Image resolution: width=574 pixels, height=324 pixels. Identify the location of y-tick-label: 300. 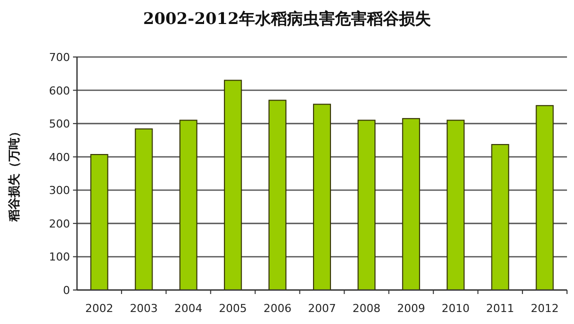
(59, 191).